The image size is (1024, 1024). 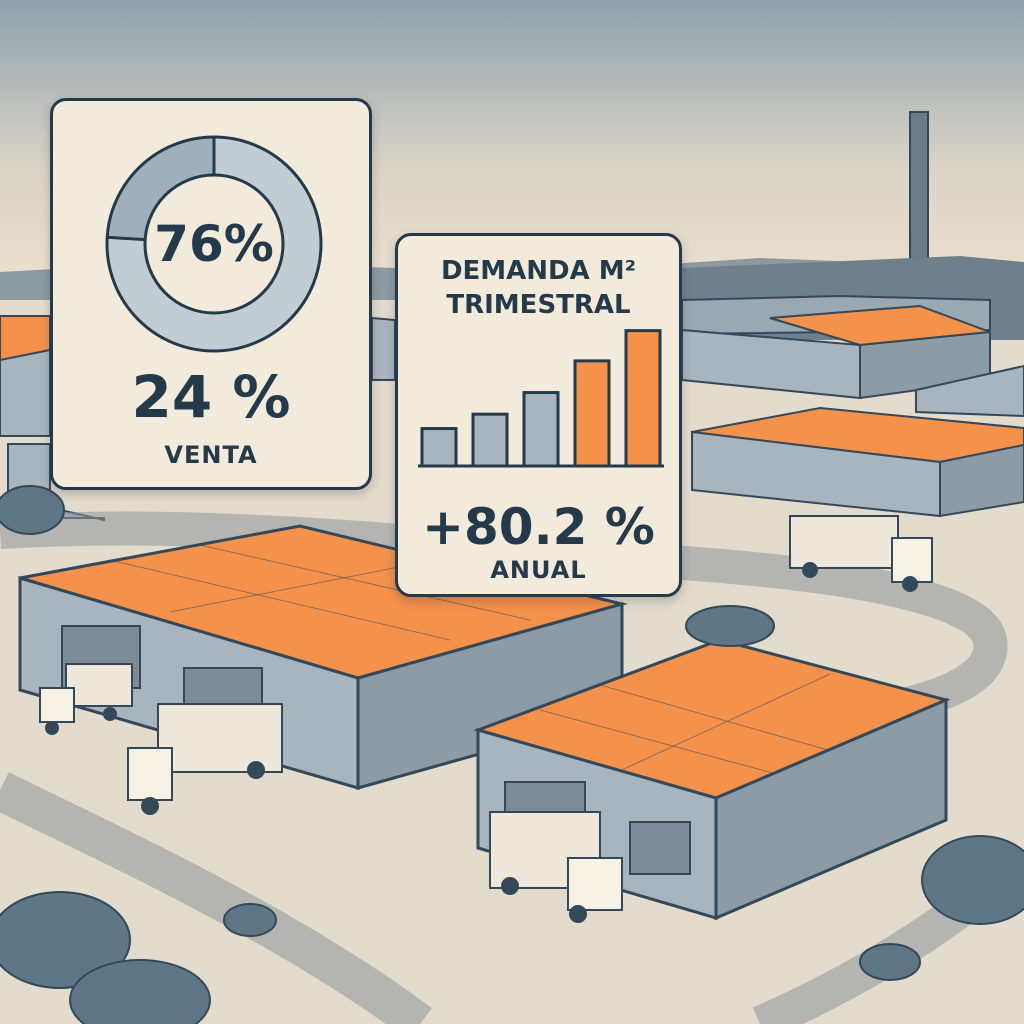 I want to click on demand-card: DEMANDA M² TRIMESTRAL +80.2 % ANUAL, so click(x=538, y=415).